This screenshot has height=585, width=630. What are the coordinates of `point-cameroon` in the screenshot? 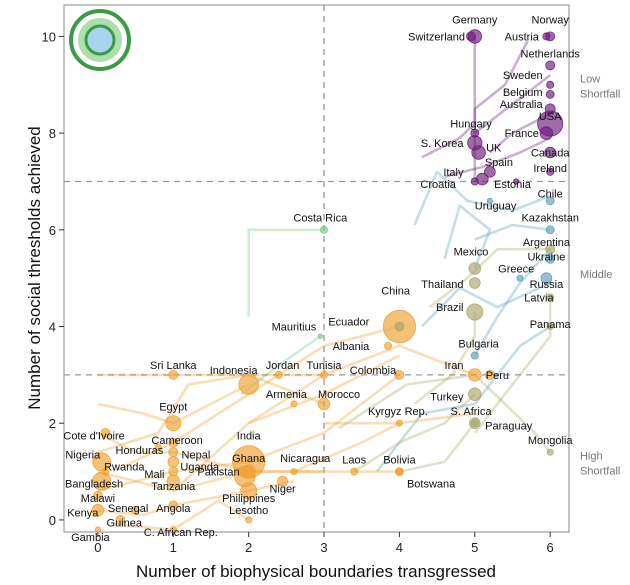 It's located at (173, 442).